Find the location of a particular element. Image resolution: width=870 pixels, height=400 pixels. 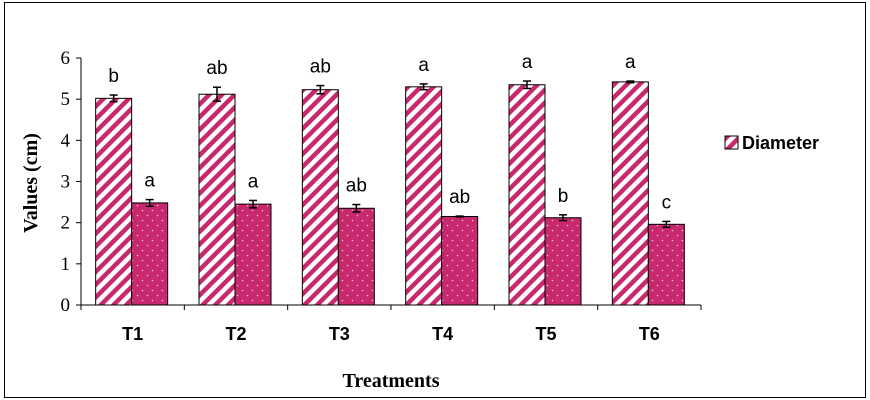

x-tick-label: T6 is located at coordinates (649, 334).